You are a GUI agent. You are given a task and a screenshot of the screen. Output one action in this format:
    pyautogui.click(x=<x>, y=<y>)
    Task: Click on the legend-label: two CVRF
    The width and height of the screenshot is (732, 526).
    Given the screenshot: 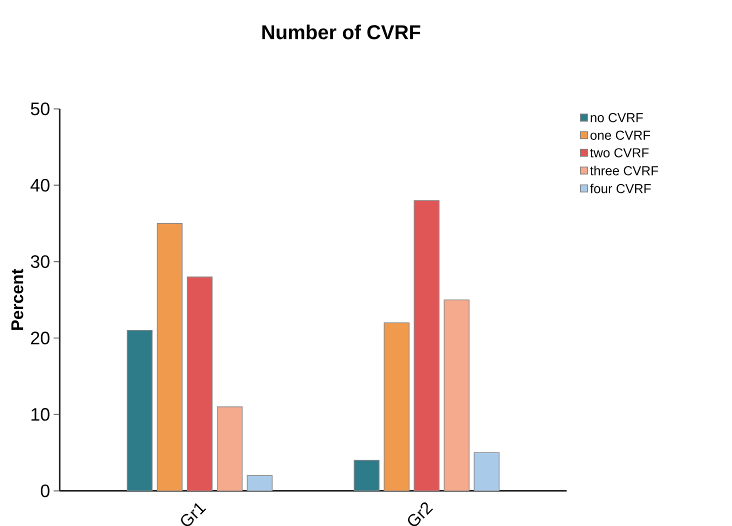 What is the action you would take?
    pyautogui.click(x=619, y=153)
    